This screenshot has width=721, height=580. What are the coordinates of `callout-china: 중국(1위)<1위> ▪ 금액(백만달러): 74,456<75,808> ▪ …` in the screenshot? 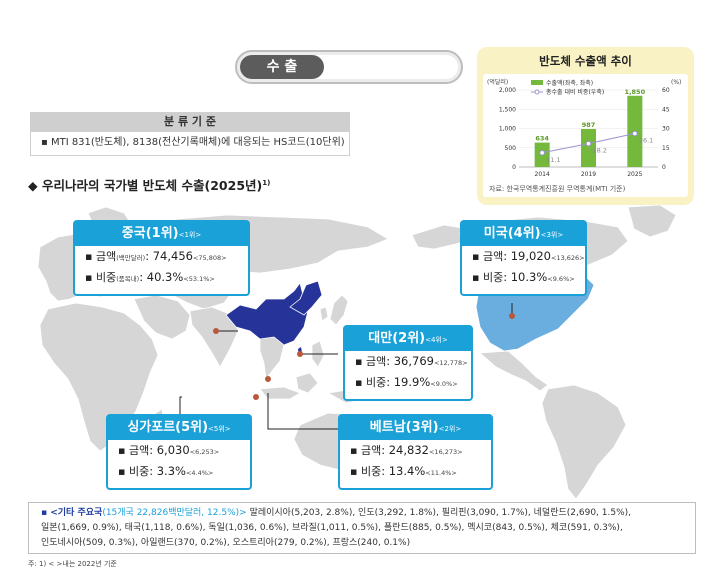 It's located at (161, 258).